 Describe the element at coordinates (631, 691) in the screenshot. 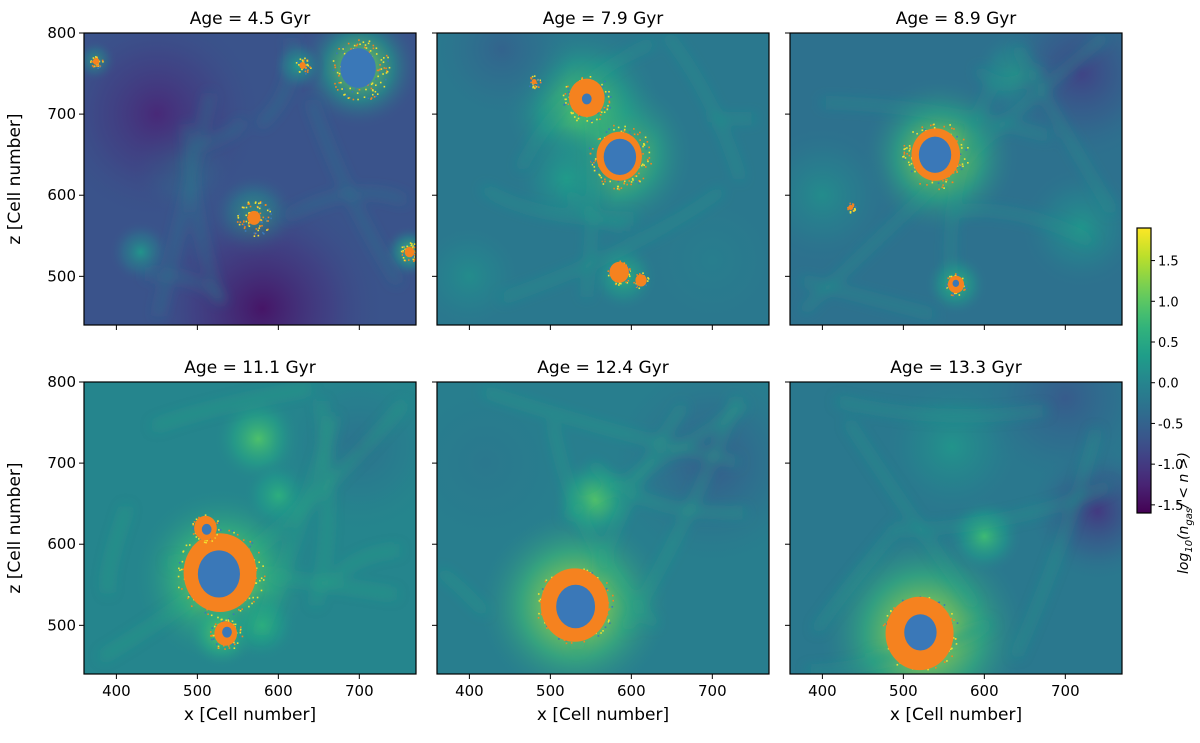

I see `x-tick-label: 600` at that location.